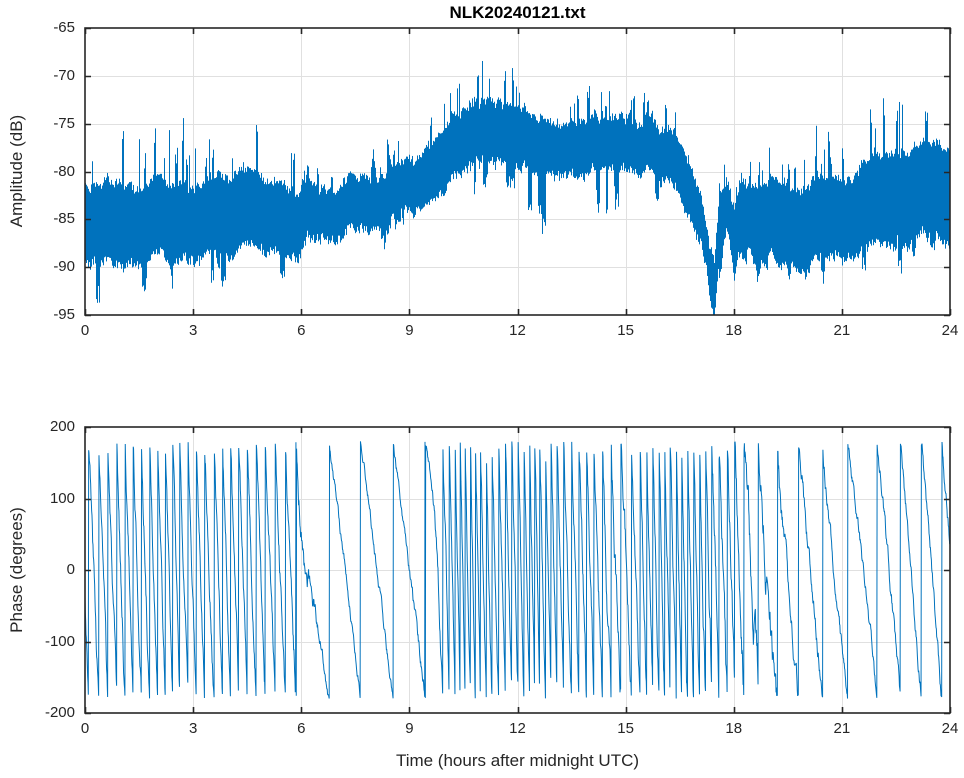 The image size is (964, 778). I want to click on y-tick-label: 200, so click(62, 426).